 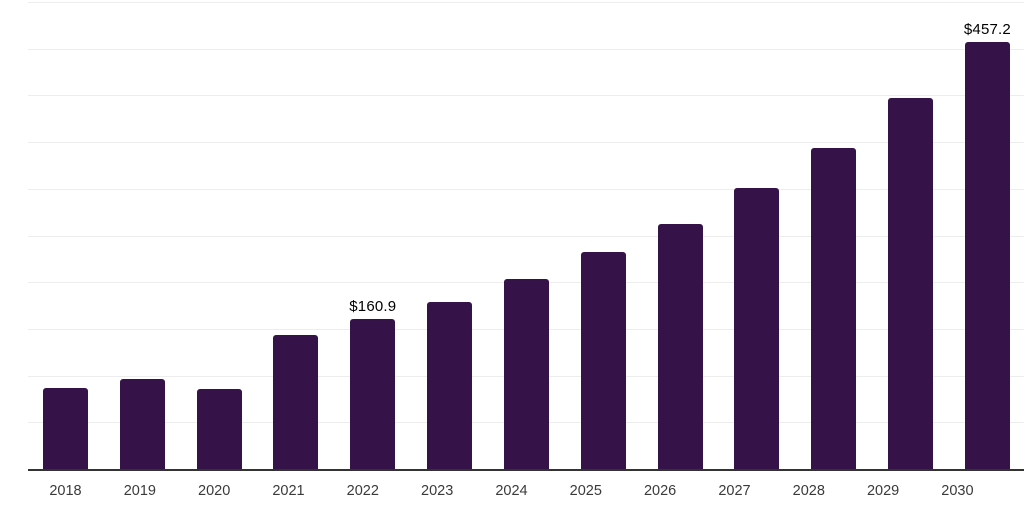 What do you see at coordinates (296, 401) in the screenshot?
I see `bar-2021` at bounding box center [296, 401].